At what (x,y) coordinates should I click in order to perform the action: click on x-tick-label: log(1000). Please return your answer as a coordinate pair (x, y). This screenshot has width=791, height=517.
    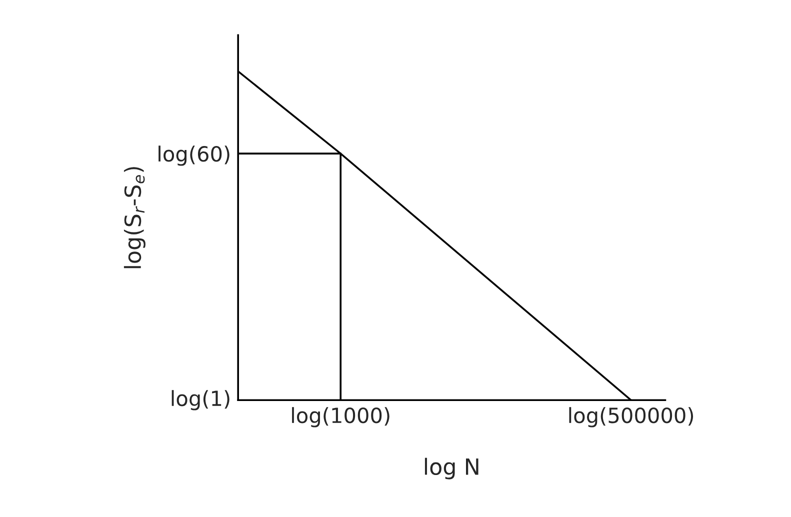
    Looking at the image, I should click on (341, 417).